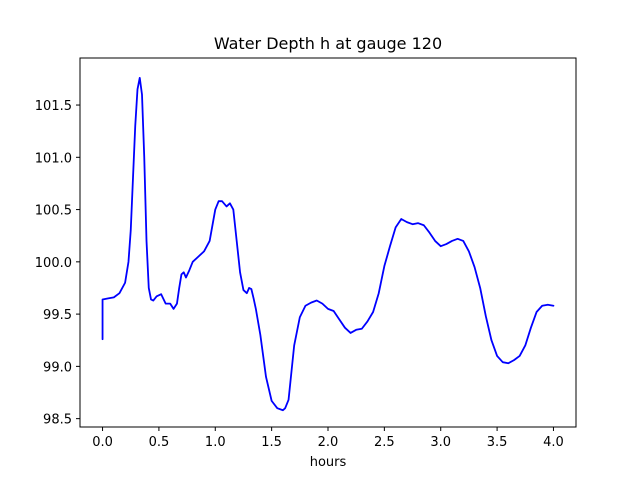  What do you see at coordinates (159, 442) in the screenshot?
I see `x-tick-label: 0.5` at bounding box center [159, 442].